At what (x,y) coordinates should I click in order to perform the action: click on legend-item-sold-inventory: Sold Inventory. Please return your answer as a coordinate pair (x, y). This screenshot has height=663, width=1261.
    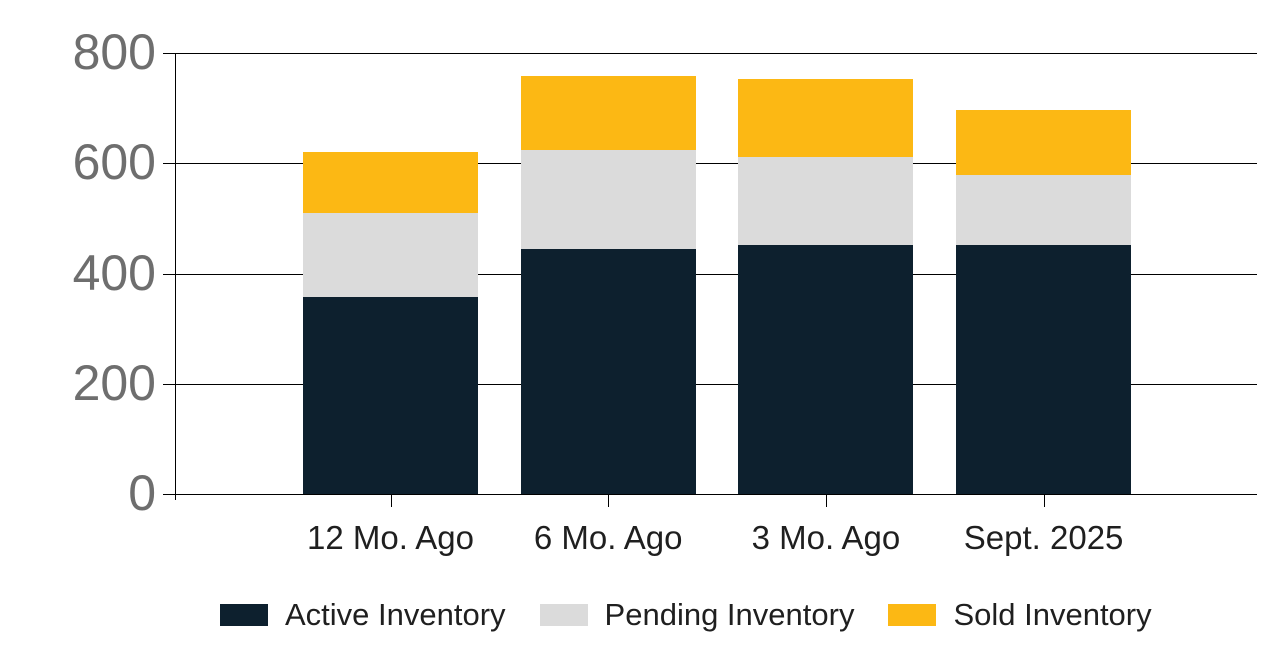
    Looking at the image, I should click on (1020, 614).